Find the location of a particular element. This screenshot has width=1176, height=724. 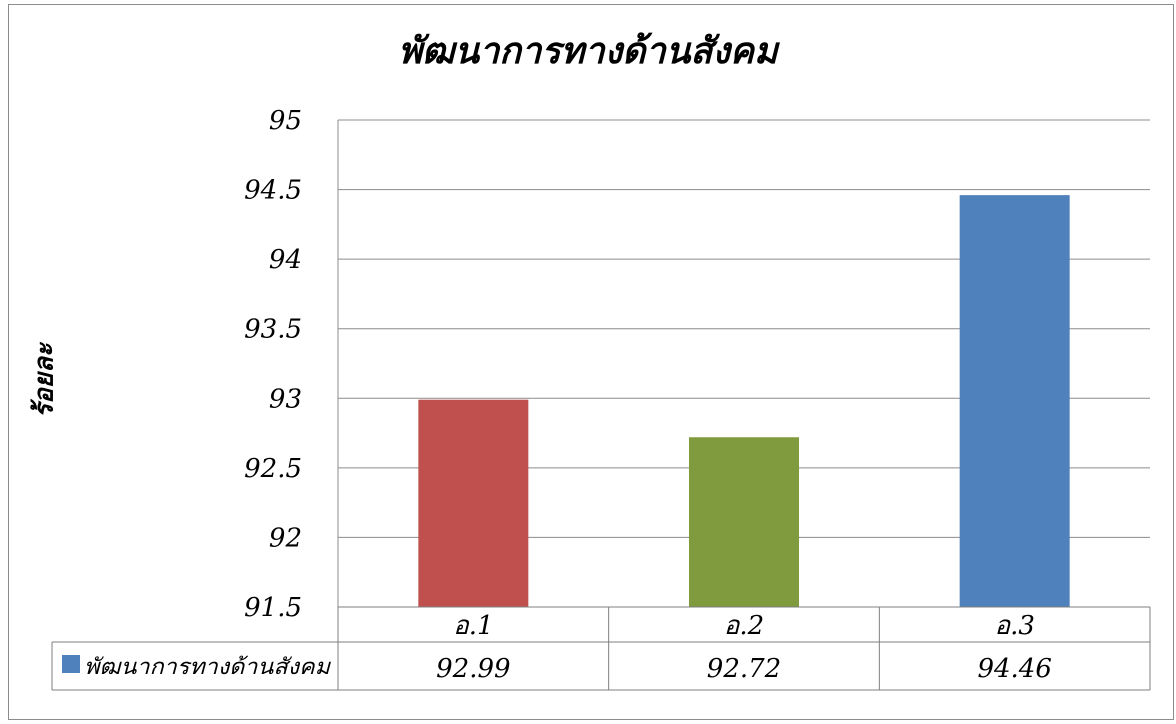

y-tick-label: 91.5 is located at coordinates (273, 608).